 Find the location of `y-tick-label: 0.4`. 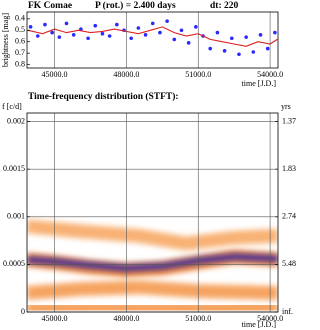

y-tick-label: 0.4 is located at coordinates (20, 18).